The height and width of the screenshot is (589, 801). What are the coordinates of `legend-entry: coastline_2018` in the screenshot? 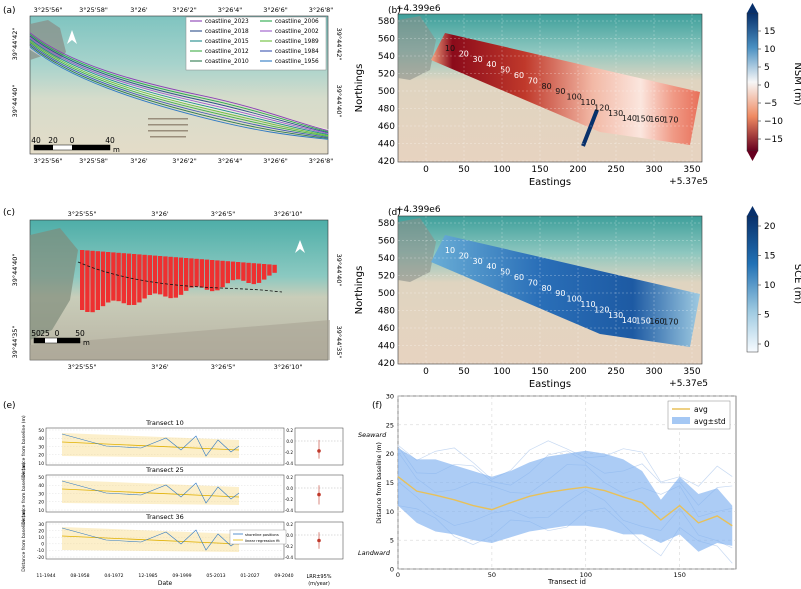 It's located at (227, 32).